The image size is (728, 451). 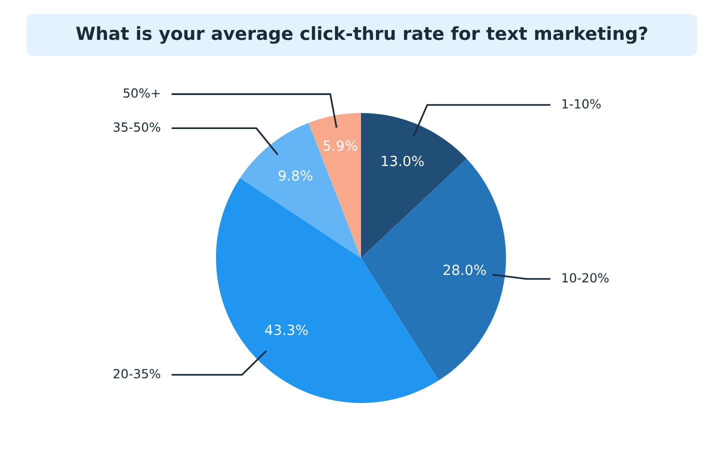 What do you see at coordinates (137, 127) in the screenshot?
I see `slice-label: 35-50%` at bounding box center [137, 127].